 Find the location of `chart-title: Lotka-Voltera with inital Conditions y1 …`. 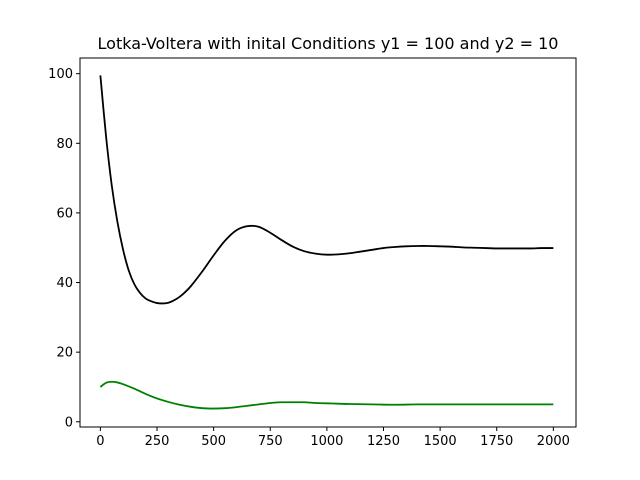

chart-title: Lotka-Voltera with inital Conditions y1 … is located at coordinates (328, 43).